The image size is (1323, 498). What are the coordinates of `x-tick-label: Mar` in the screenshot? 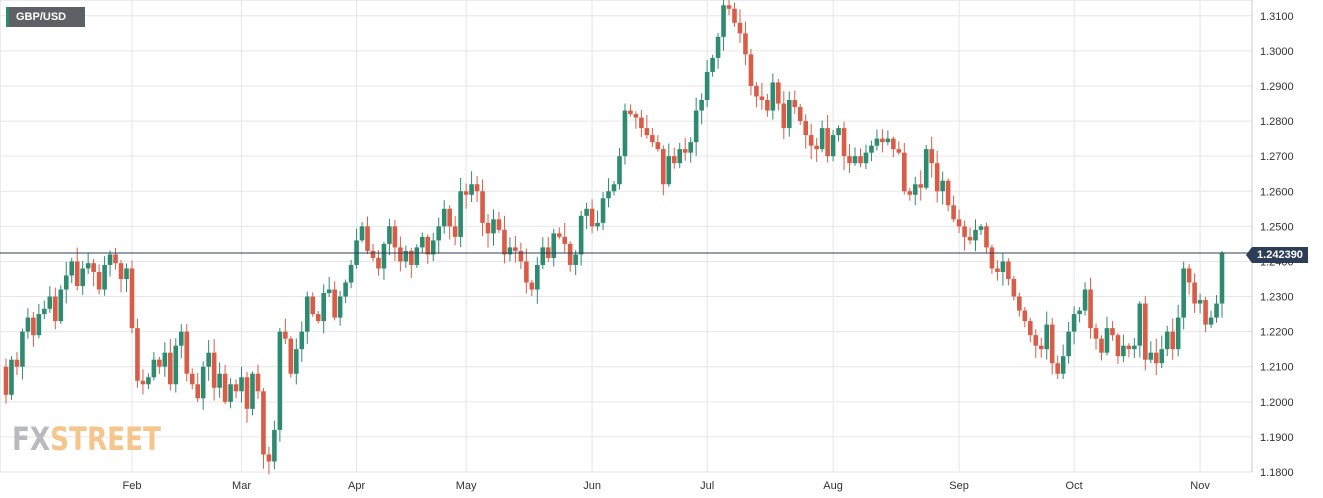 It's located at (241, 486).